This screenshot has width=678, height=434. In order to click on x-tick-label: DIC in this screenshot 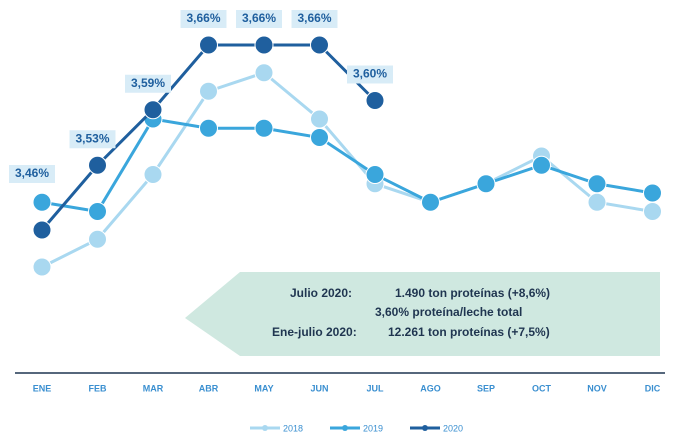, I will do `click(653, 388)`.